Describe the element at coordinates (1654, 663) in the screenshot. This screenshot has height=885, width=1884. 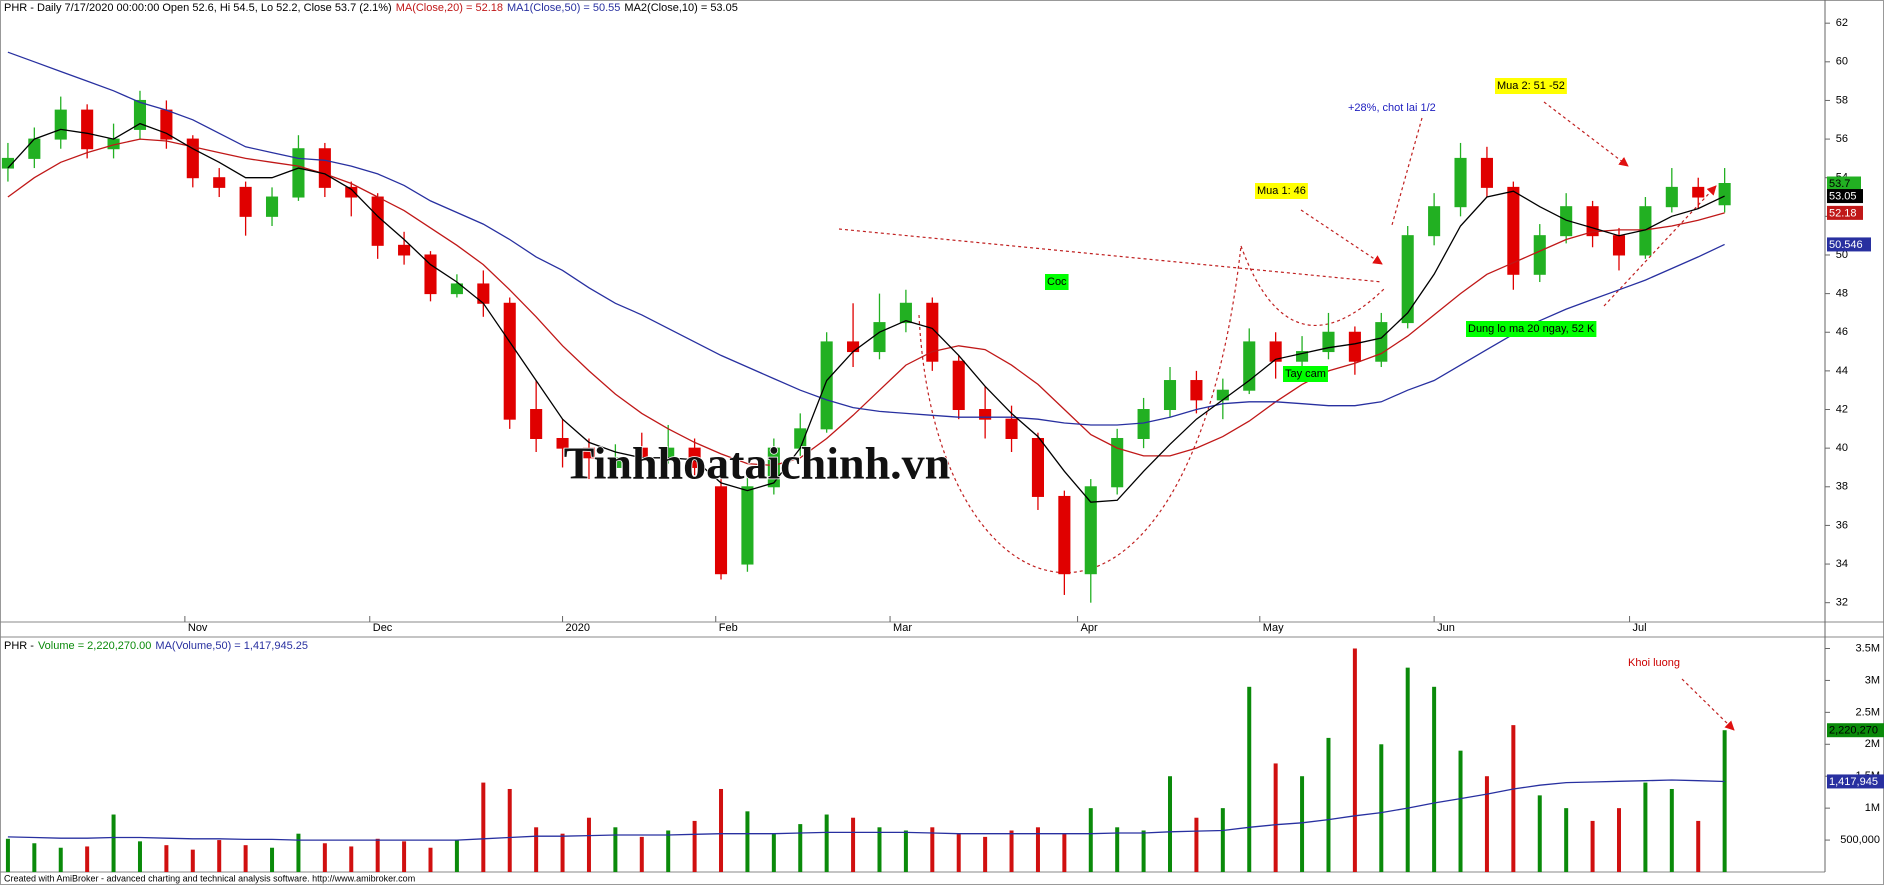
I see `annotation: Khoi luong` at that location.